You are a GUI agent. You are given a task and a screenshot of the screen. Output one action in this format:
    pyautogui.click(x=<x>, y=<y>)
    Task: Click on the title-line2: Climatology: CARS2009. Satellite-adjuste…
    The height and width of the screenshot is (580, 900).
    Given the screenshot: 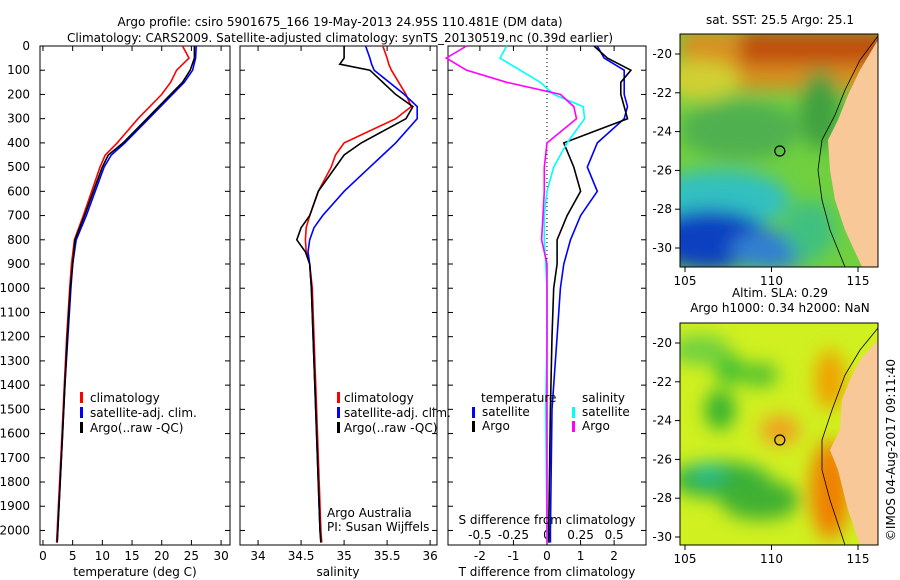 What is the action you would take?
    pyautogui.click(x=340, y=38)
    